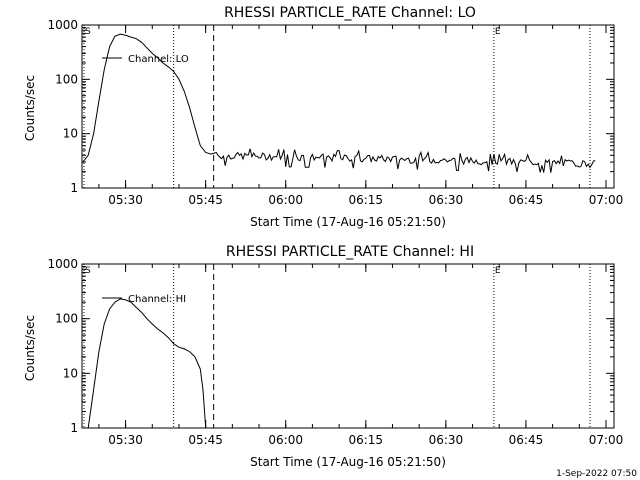 Image resolution: width=640 pixels, height=480 pixels. I want to click on panel-hi-xtick-label-5: 06:45, so click(526, 440).